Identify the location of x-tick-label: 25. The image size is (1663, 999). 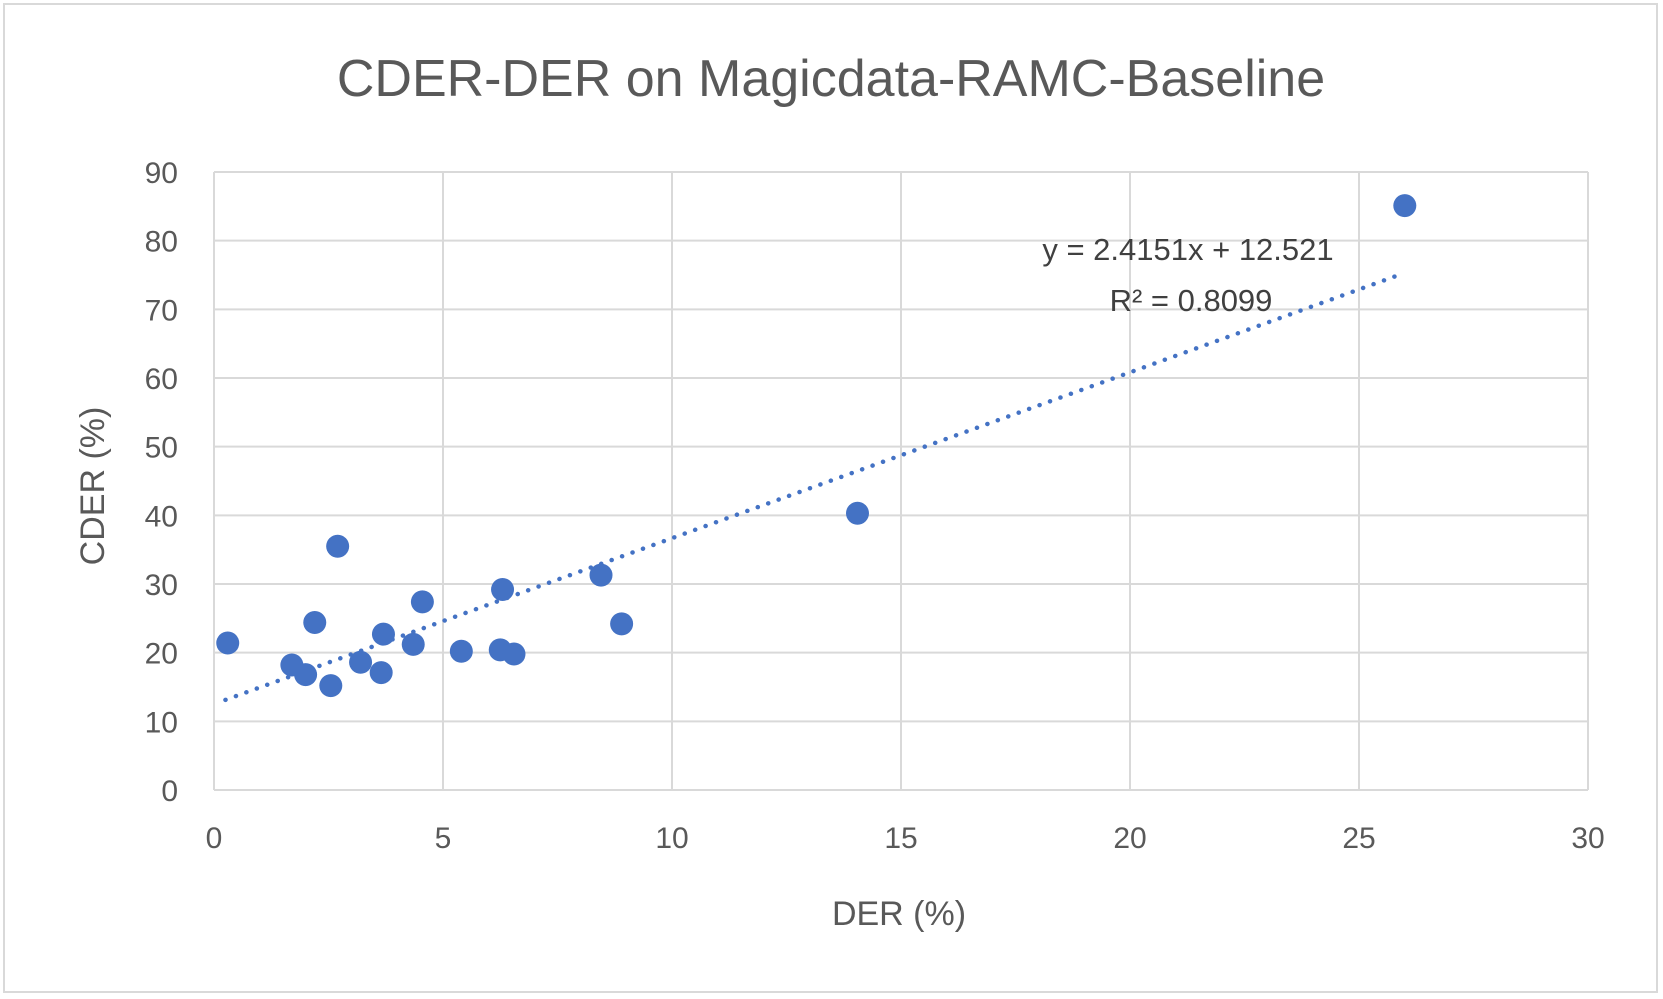
(1358, 838).